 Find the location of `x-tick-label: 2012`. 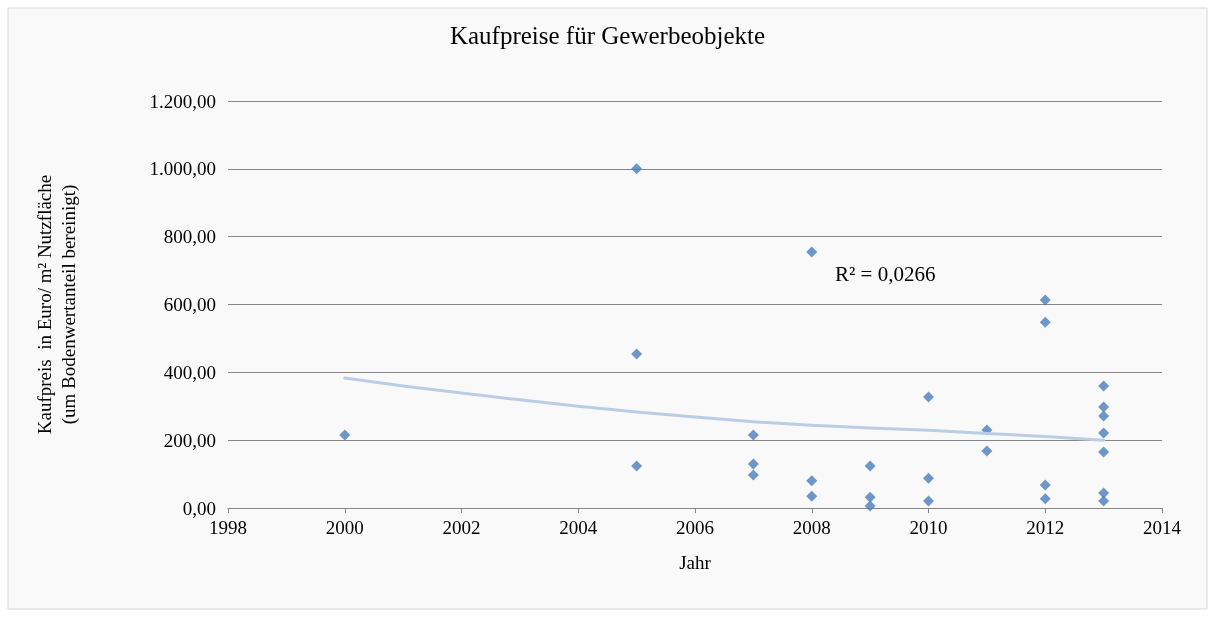

x-tick-label: 2012 is located at coordinates (1045, 527).